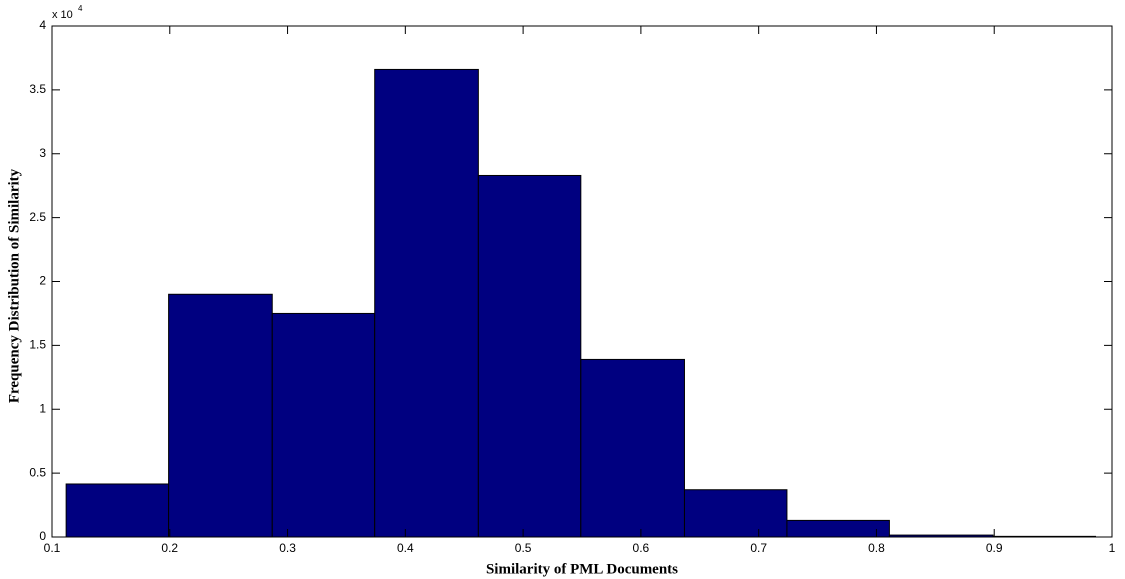 The height and width of the screenshot is (579, 1125). Describe the element at coordinates (641, 548) in the screenshot. I see `x-tick-label: 0.6` at that location.